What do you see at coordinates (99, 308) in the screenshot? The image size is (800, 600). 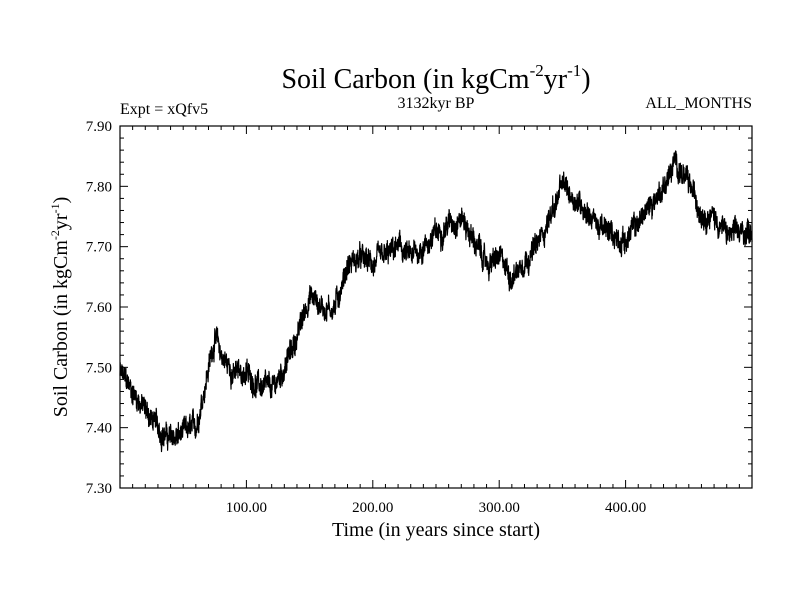 I see `y-tick-label: 7.60` at bounding box center [99, 308].